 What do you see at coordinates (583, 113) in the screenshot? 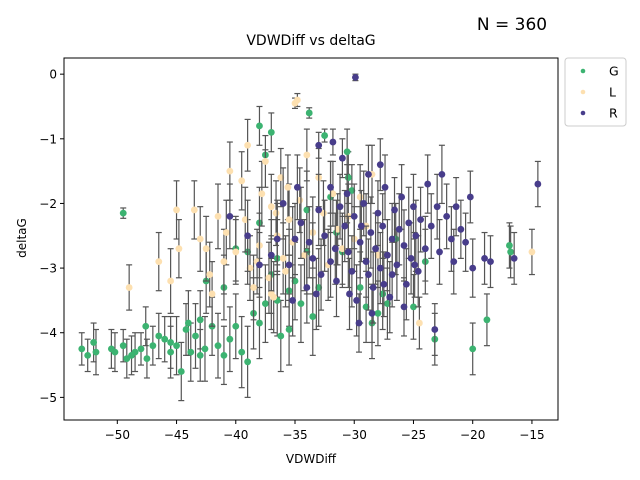
I see `legend-marker-R` at bounding box center [583, 113].